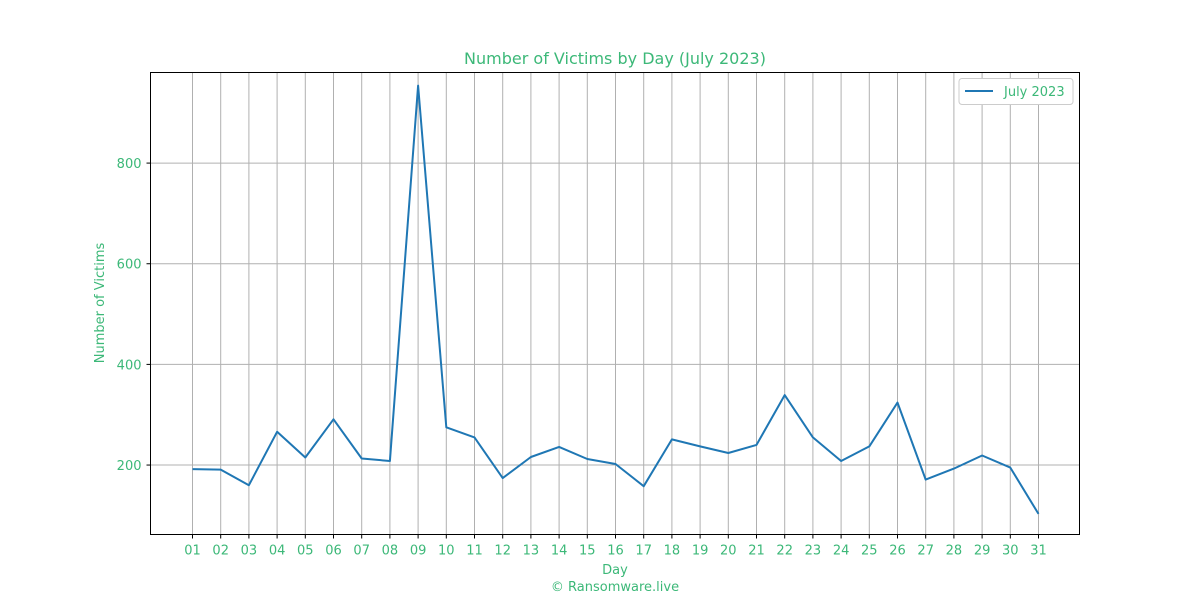 The height and width of the screenshot is (600, 1200). I want to click on y-axis-label: Number of Victims, so click(100, 303).